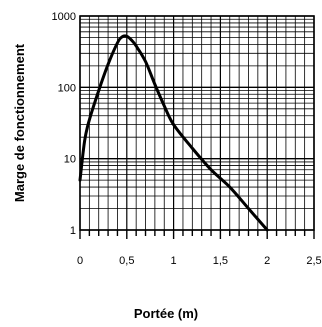 The image size is (322, 327). Describe the element at coordinates (166, 313) in the screenshot. I see `x-axis-title: Portée (m)` at that location.